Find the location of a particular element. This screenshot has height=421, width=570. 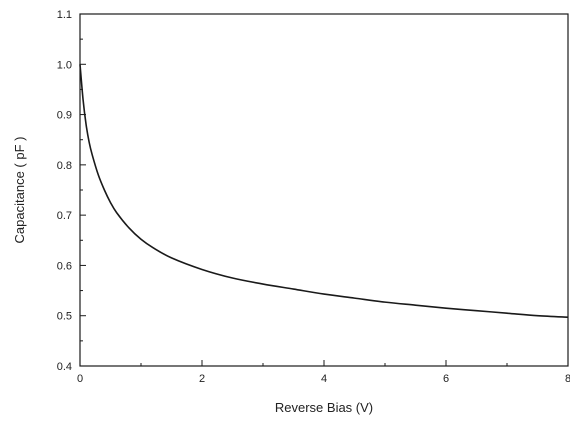

x-tick-label: 6 is located at coordinates (446, 379).